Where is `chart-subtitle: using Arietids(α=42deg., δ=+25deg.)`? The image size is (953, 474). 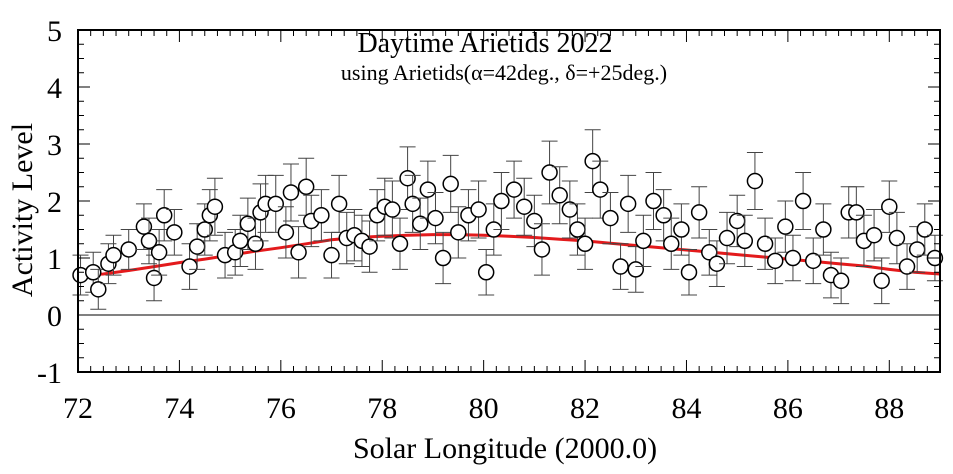 chart-subtitle: using Arietids(α=42deg., δ=+25deg.) is located at coordinates (504, 72).